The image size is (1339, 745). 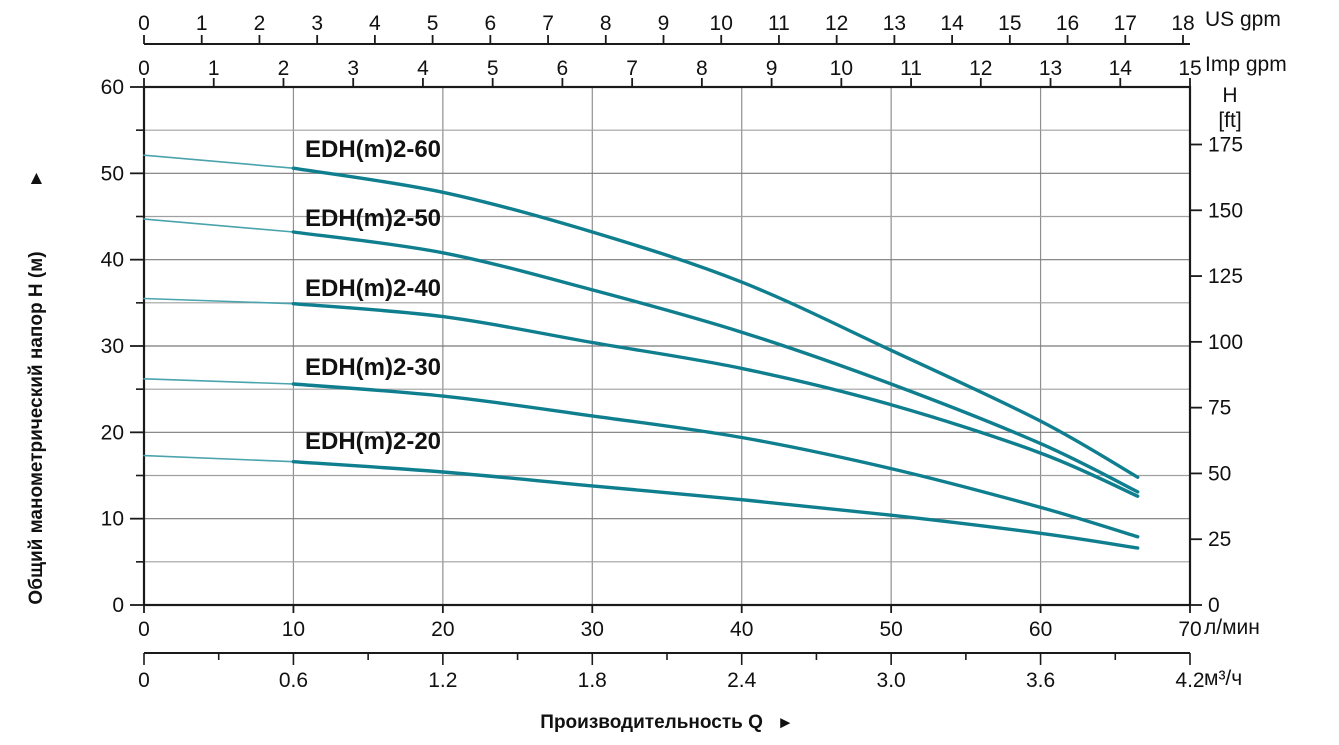 What do you see at coordinates (1219, 539) in the screenshot?
I see `h-ft-tick-label: 25` at bounding box center [1219, 539].